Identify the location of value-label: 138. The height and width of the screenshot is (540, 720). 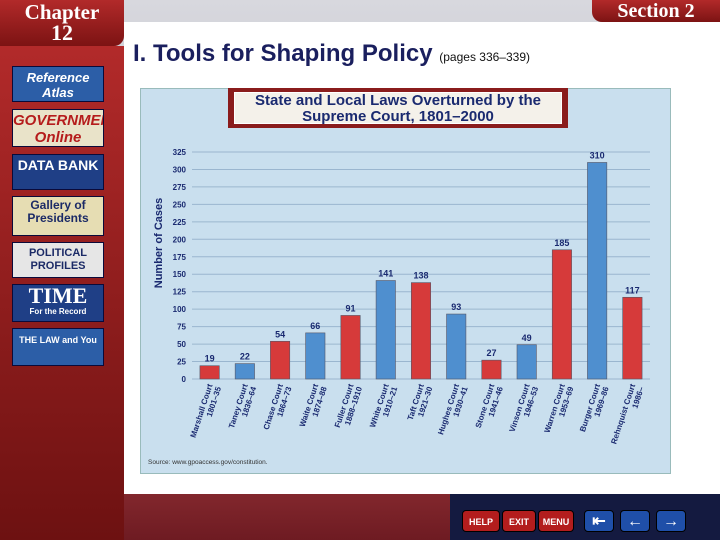
(420, 276).